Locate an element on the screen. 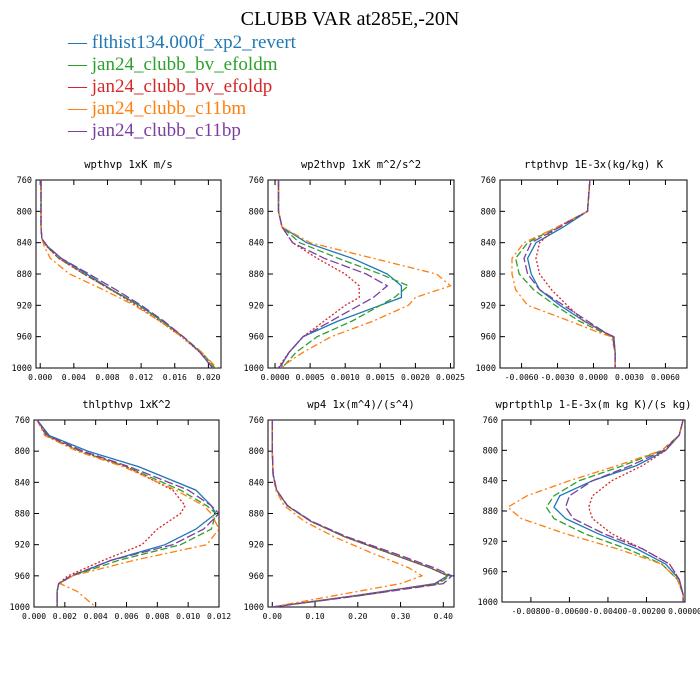 Image resolution: width=700 pixels, height=700 pixels. legend-label: jan24_clubb_c11bp is located at coordinates (166, 130).